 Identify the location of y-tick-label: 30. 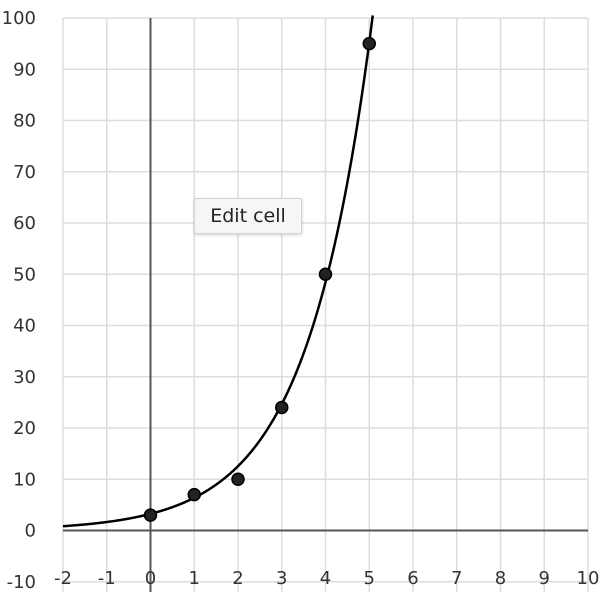
(24, 377).